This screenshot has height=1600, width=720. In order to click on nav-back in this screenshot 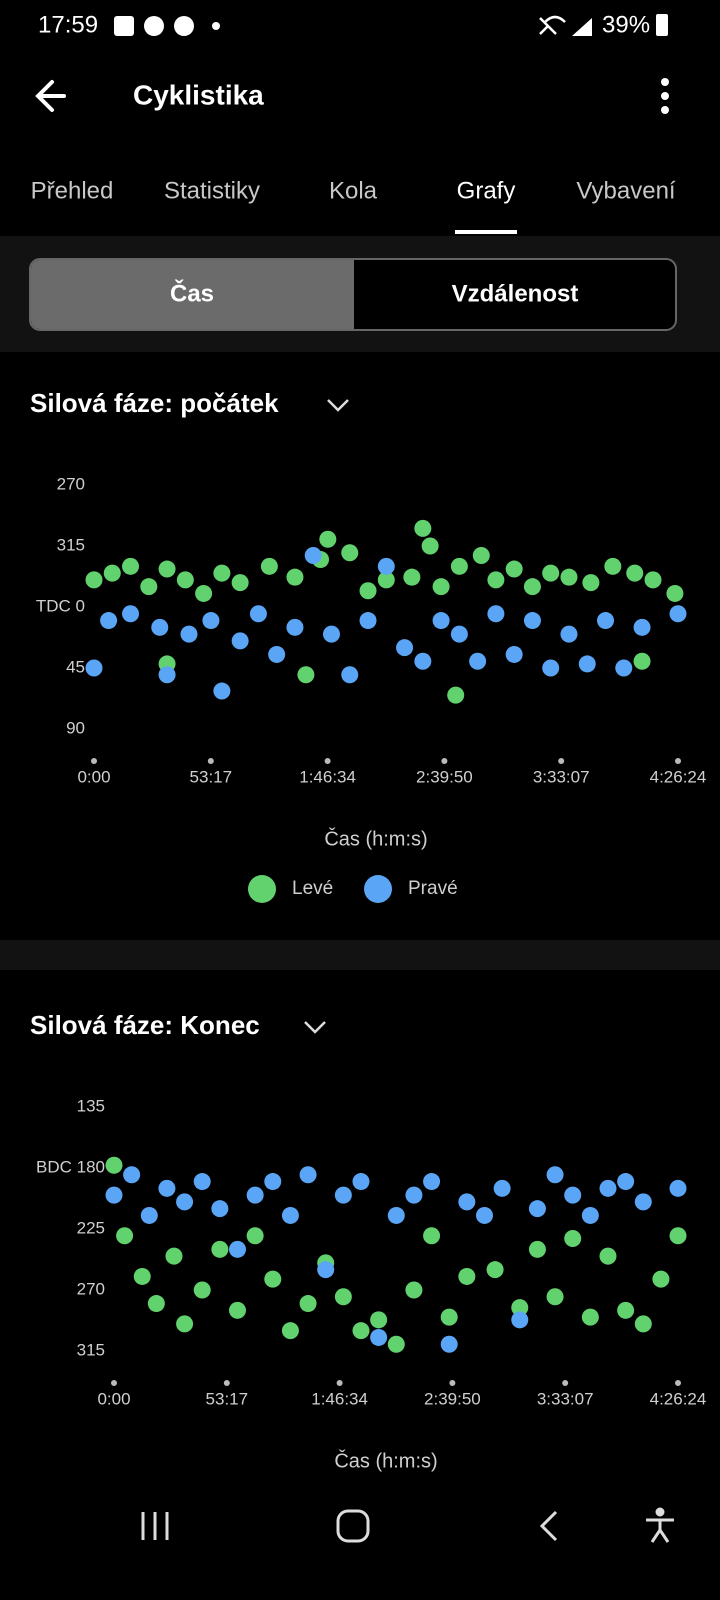, I will do `click(548, 1526)`.